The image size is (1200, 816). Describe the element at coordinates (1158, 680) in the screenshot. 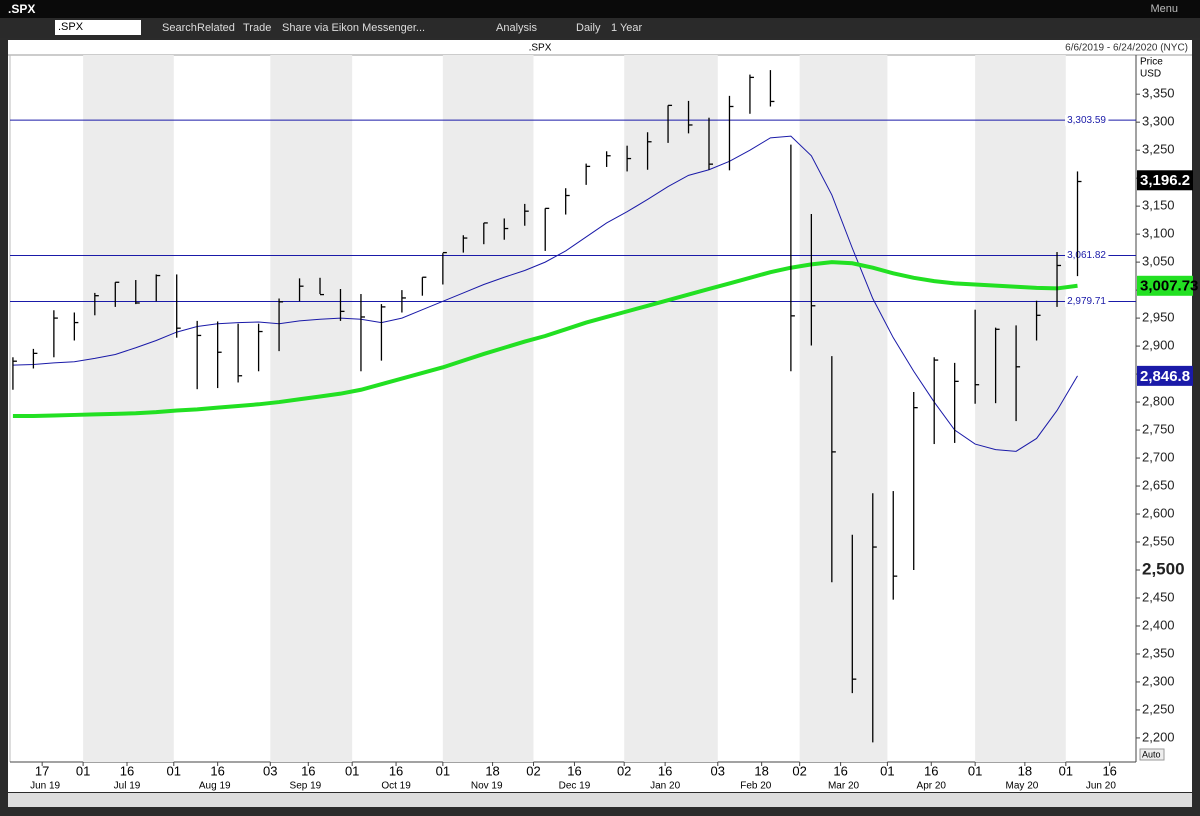

I see `y-tick-label: 2,300` at that location.